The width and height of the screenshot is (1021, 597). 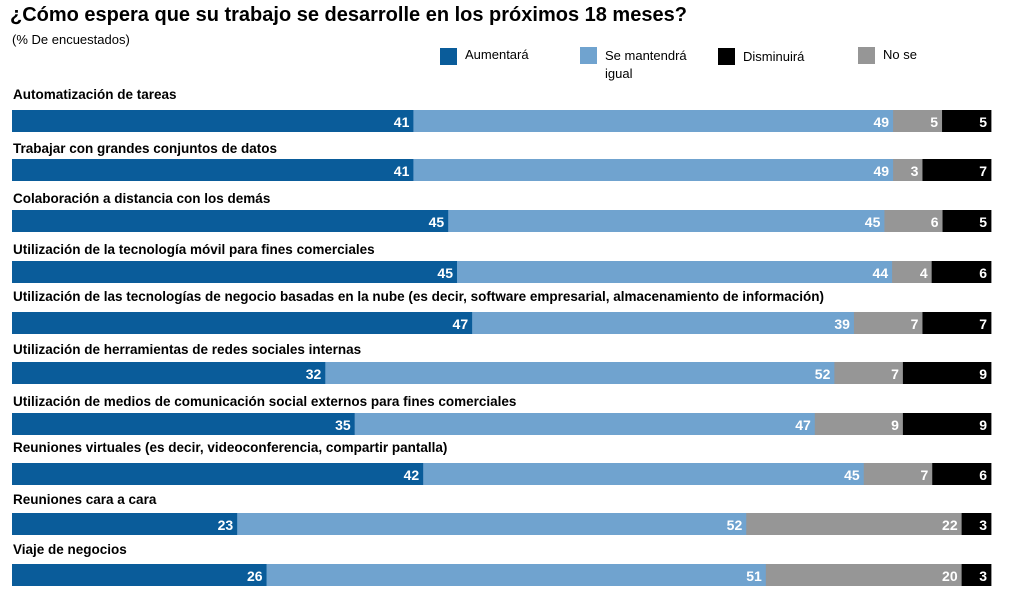 What do you see at coordinates (226, 525) in the screenshot?
I see `data-label: 23` at bounding box center [226, 525].